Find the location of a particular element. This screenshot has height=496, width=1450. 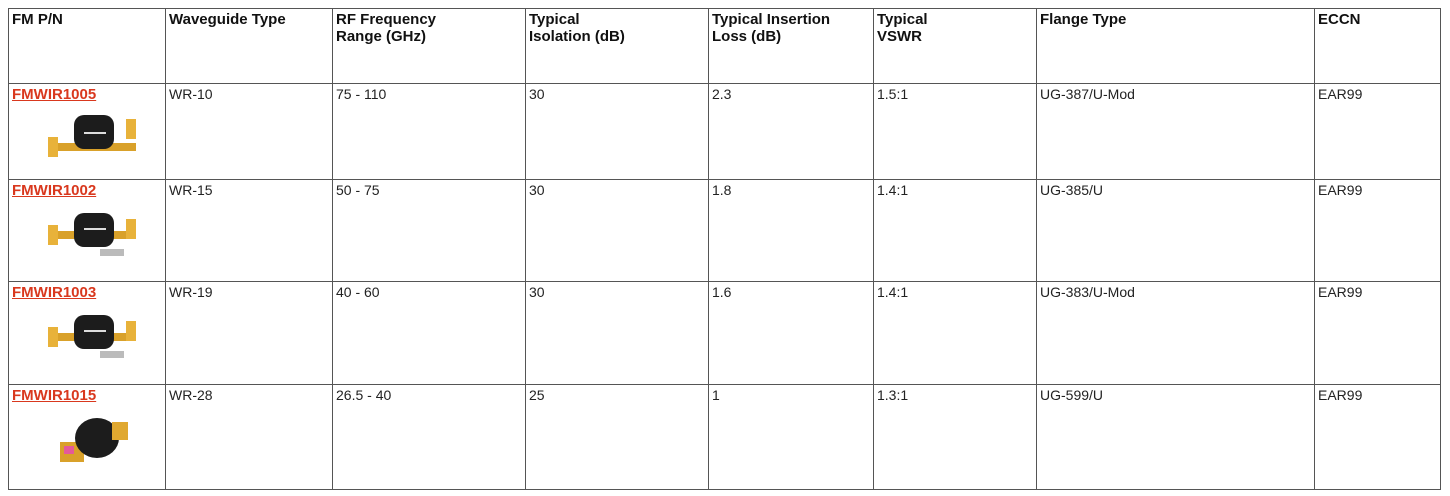

column-header: Typical Insertion Loss (dB) is located at coordinates (791, 46).